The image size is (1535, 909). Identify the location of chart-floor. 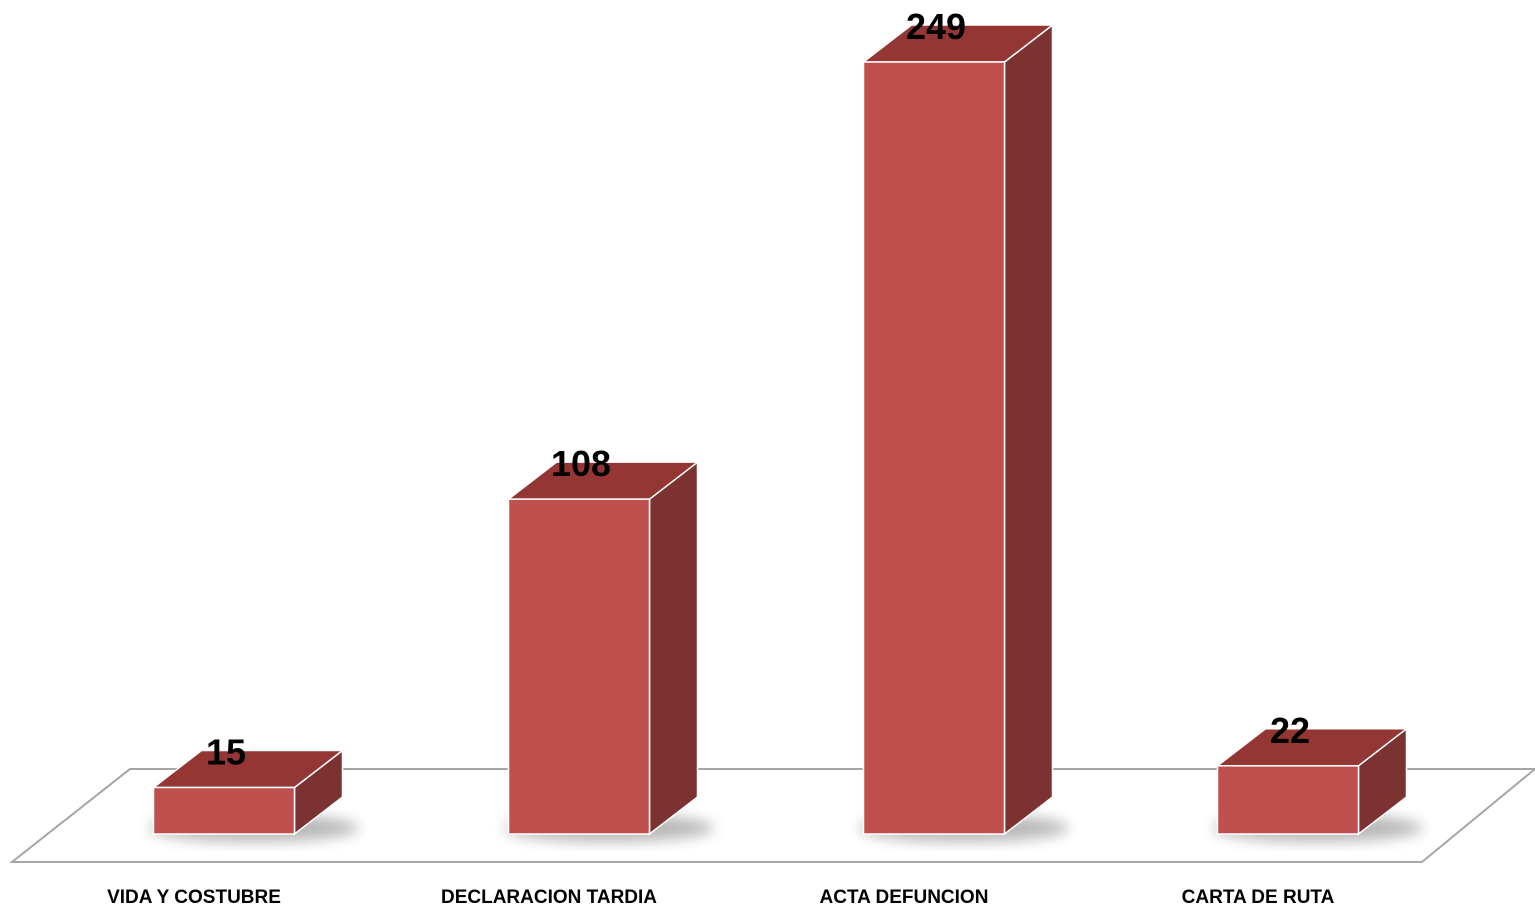
(772, 815).